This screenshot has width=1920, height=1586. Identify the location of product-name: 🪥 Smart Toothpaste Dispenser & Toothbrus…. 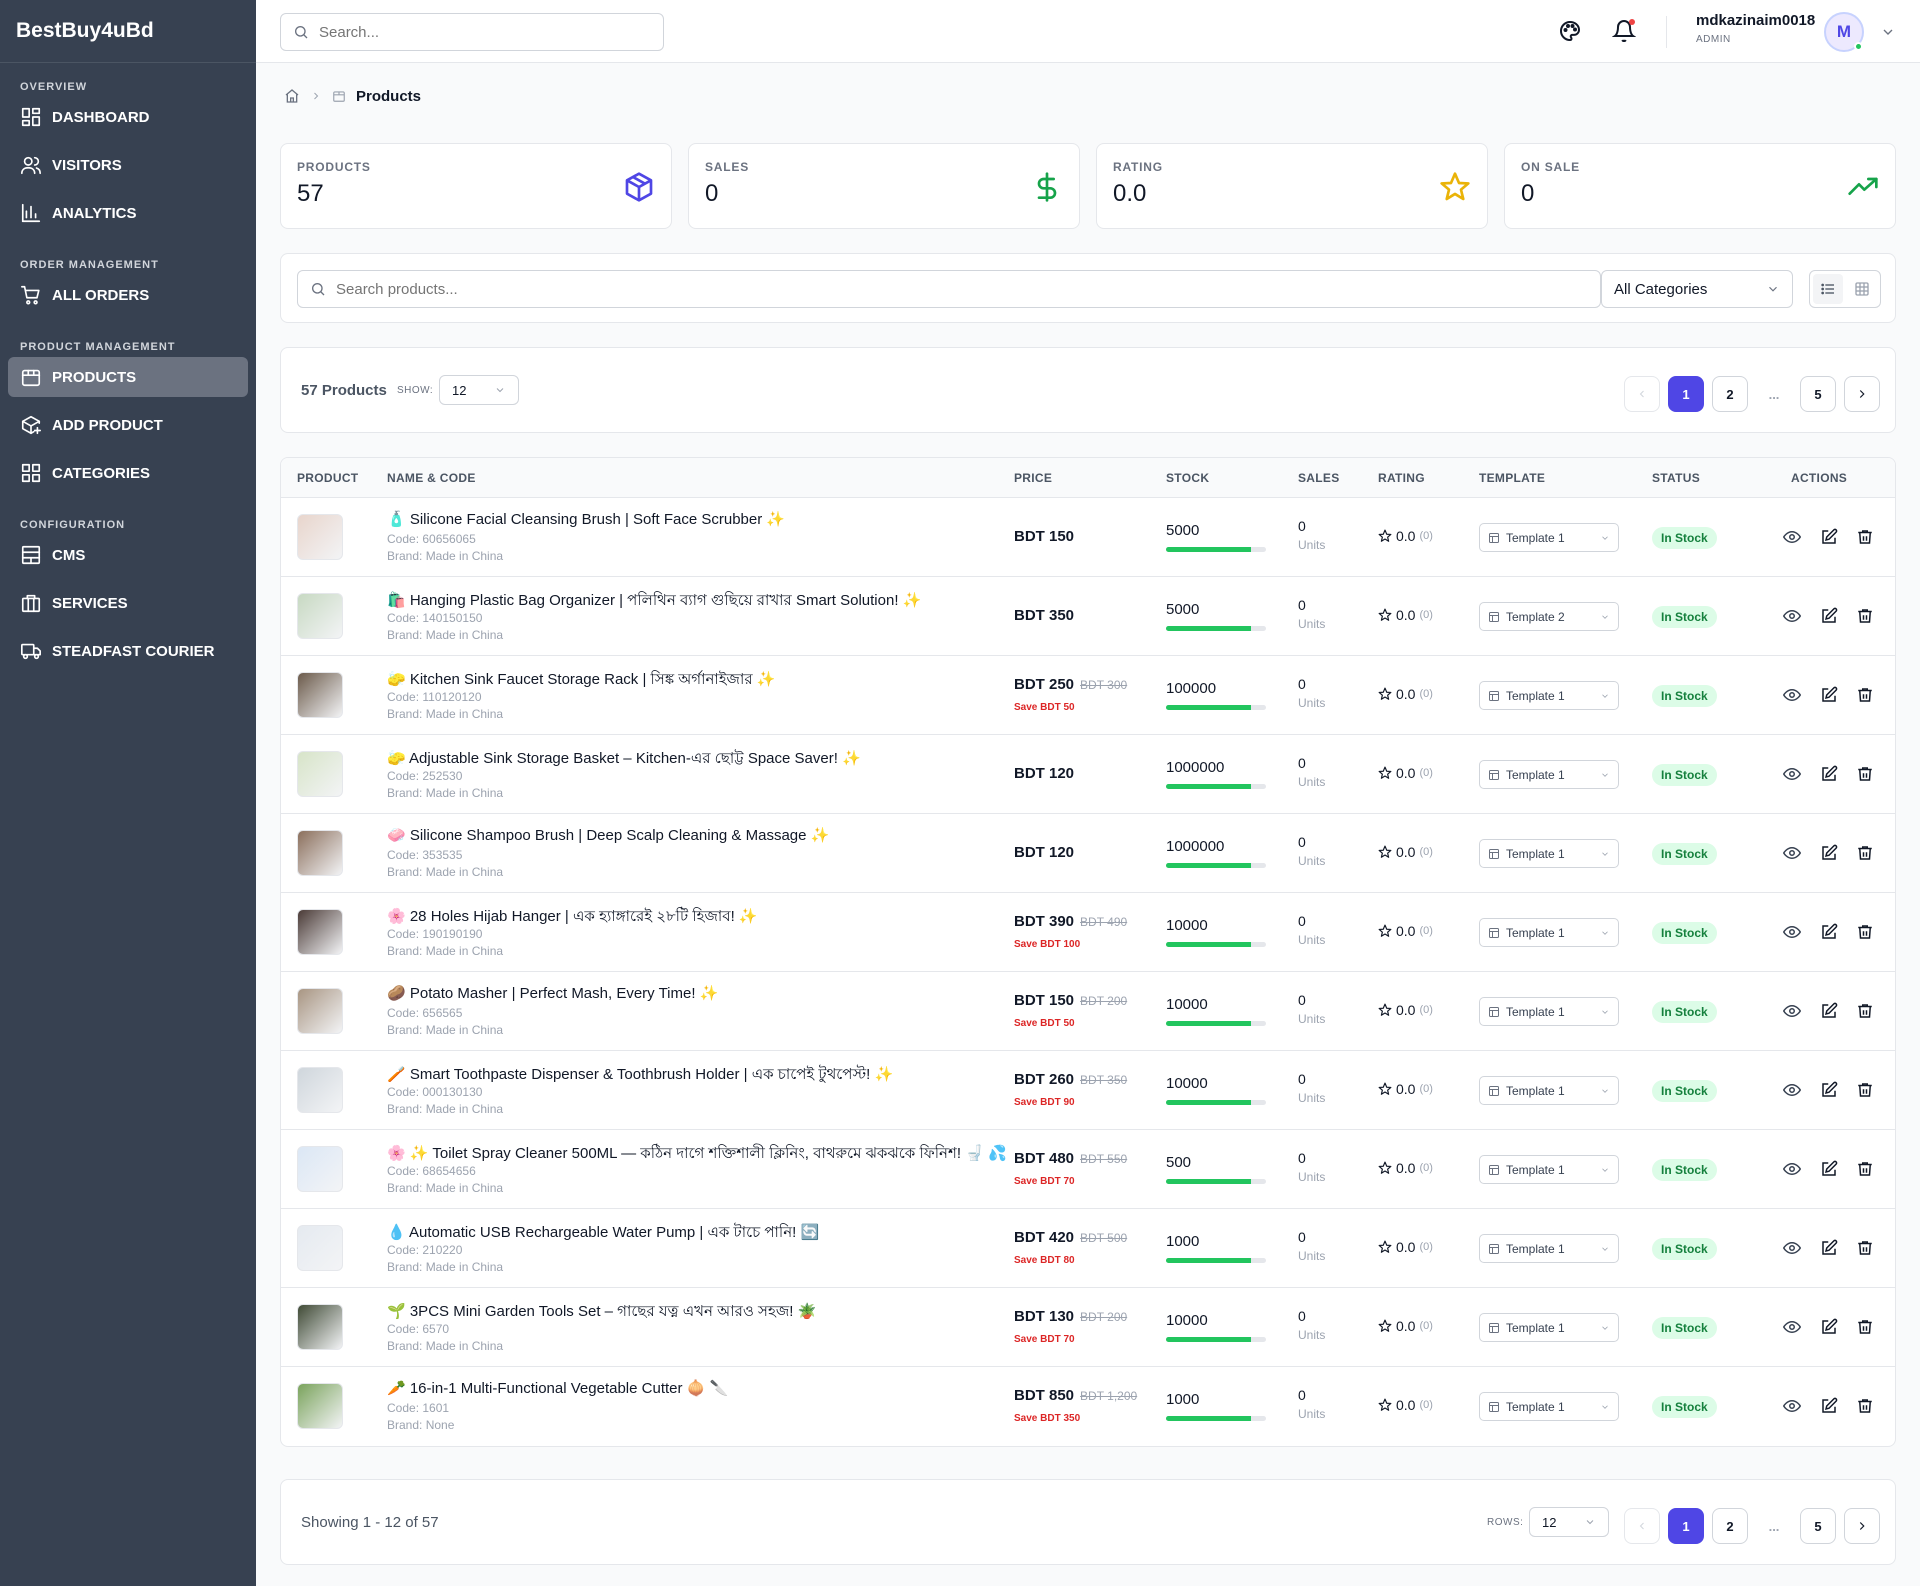
(640, 1074).